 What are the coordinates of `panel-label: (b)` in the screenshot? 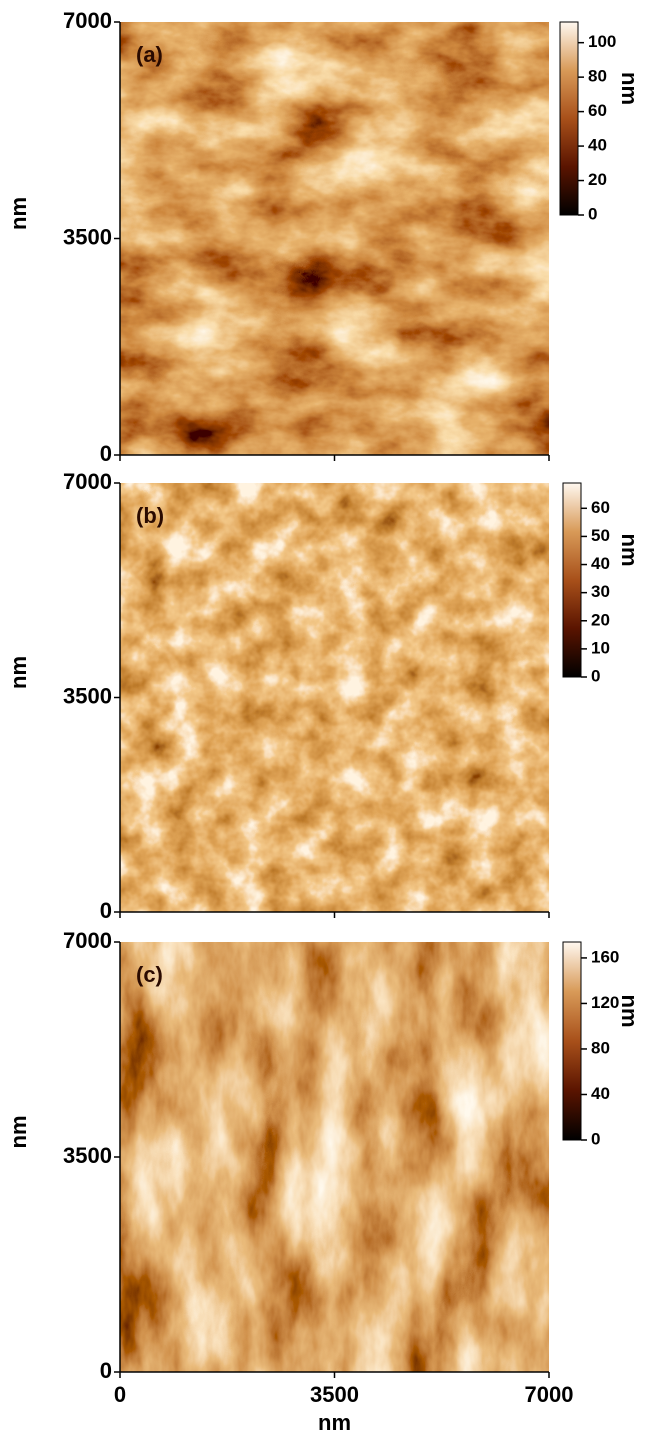 It's located at (150, 515).